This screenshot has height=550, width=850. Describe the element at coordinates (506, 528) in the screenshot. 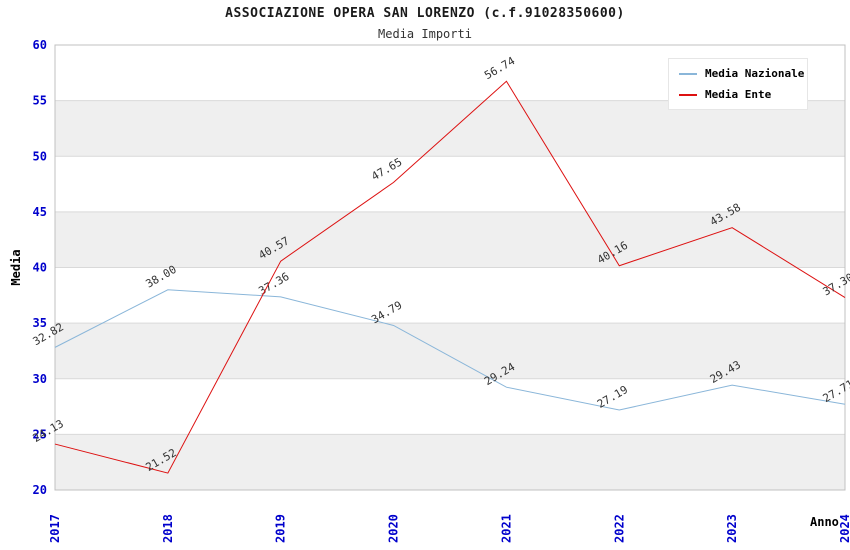

I see `x-tick-label: 2021` at that location.